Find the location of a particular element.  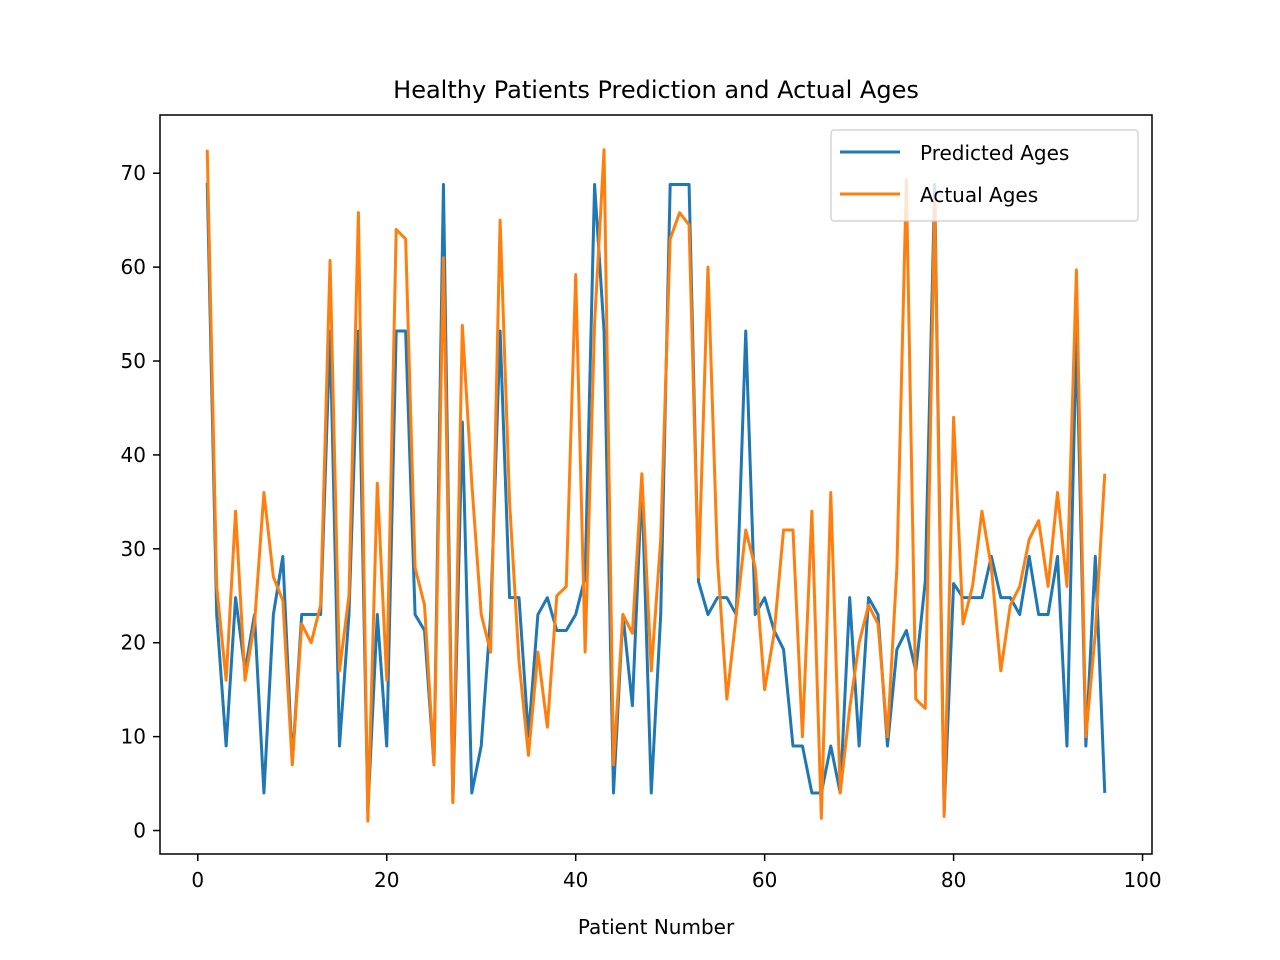

y-axis-ticks: 0 10 20 30 40 50 60 70 is located at coordinates (140, 502).